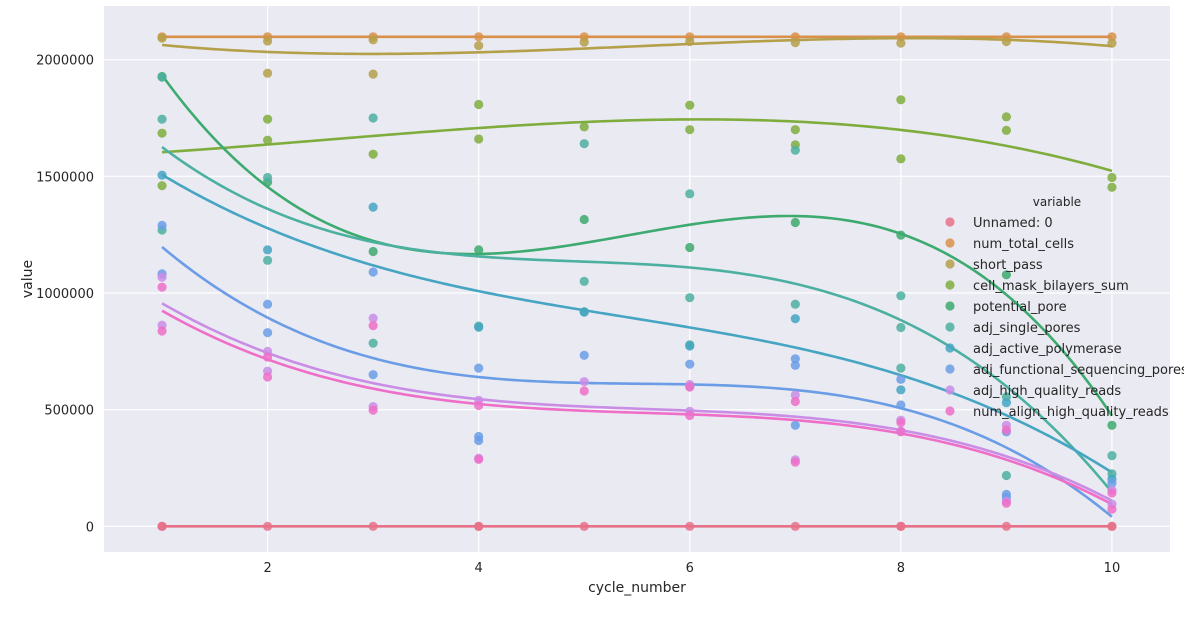 This screenshot has height=623, width=1184. What do you see at coordinates (65, 177) in the screenshot?
I see `y-tick-label: 1500000` at bounding box center [65, 177].